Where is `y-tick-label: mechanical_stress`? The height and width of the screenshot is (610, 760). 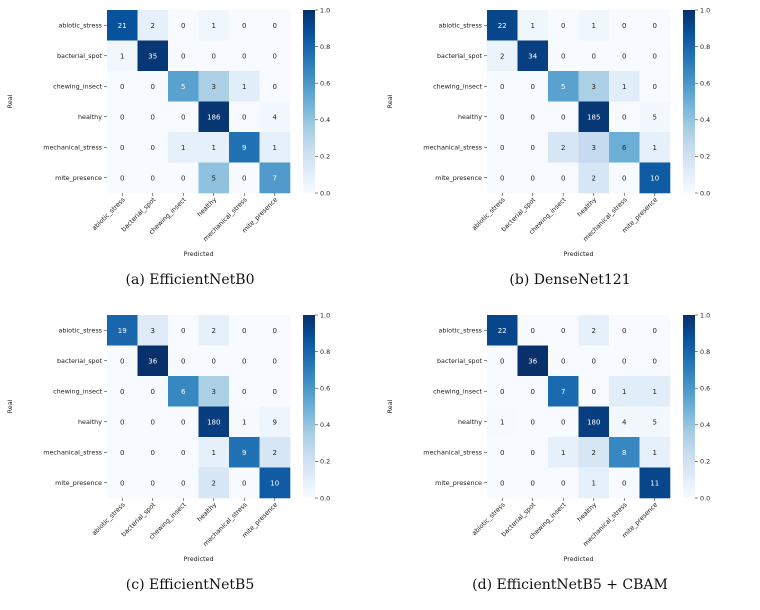 y-tick-label: mechanical_stress is located at coordinates (452, 453).